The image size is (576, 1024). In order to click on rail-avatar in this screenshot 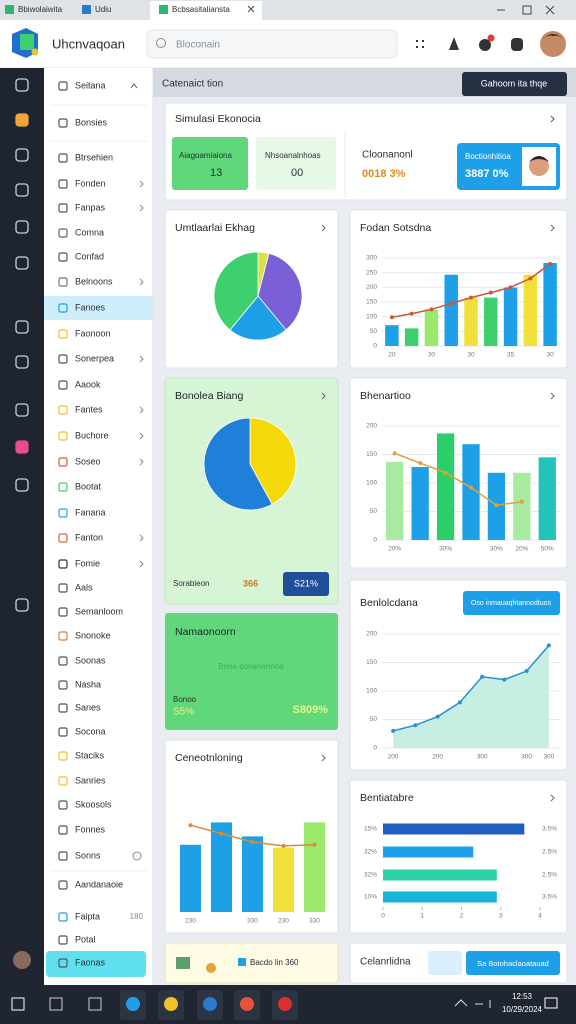, I will do `click(22, 960)`.